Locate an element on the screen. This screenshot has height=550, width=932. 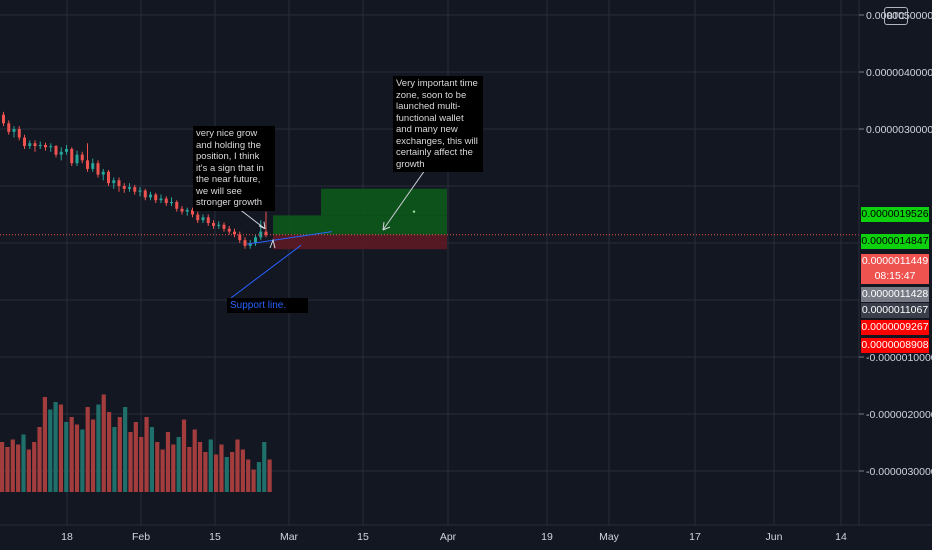
support-line-label: Support line. is located at coordinates (267, 305).